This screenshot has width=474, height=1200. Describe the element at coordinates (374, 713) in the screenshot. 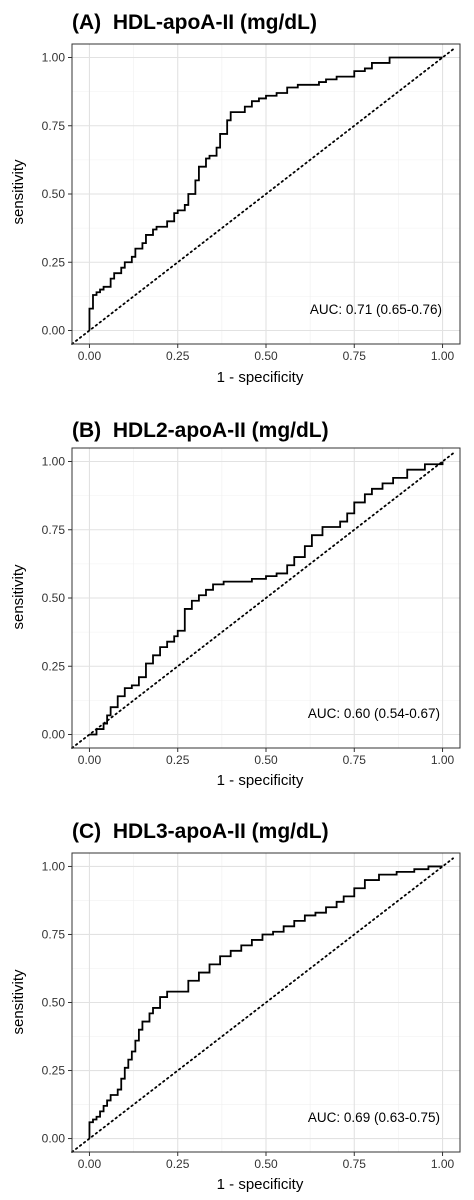

I see `panel-b-auc-label: AUC: 0.60 (0.54-0.67)` at that location.